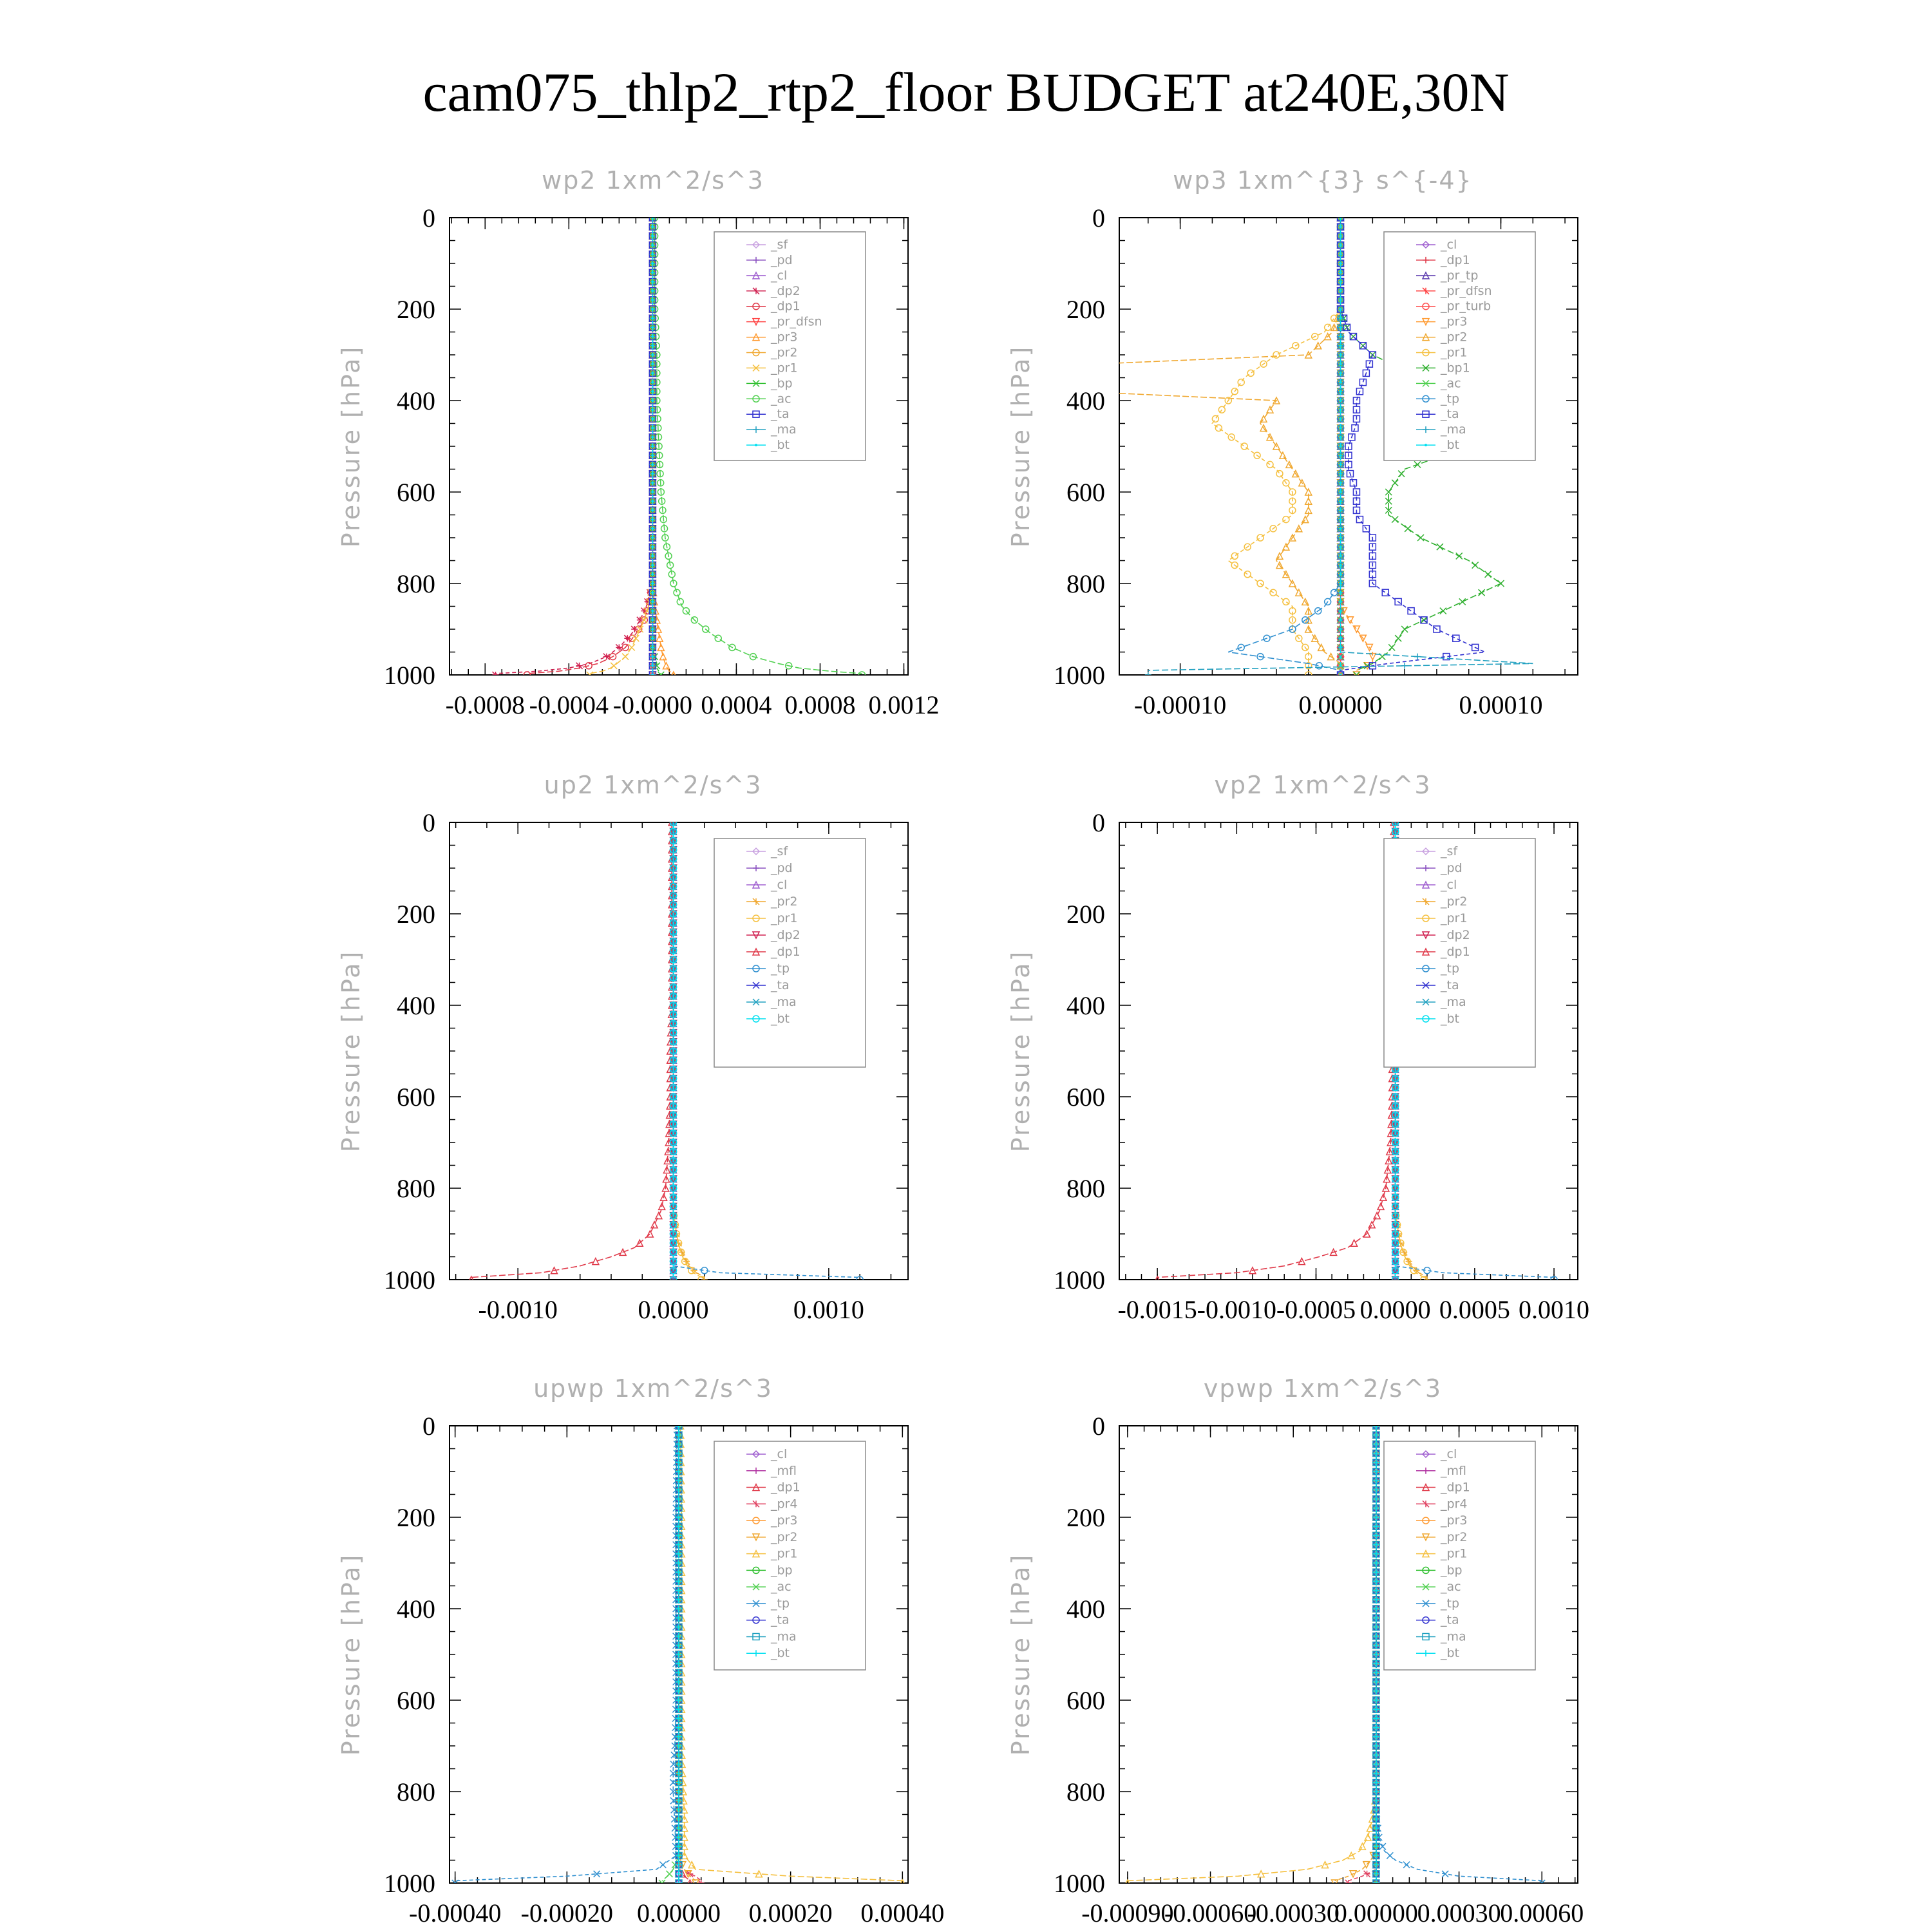 The height and width of the screenshot is (1932, 1932). What do you see at coordinates (1441, 1471) in the screenshot?
I see `legend-entry: _mfl` at bounding box center [1441, 1471].